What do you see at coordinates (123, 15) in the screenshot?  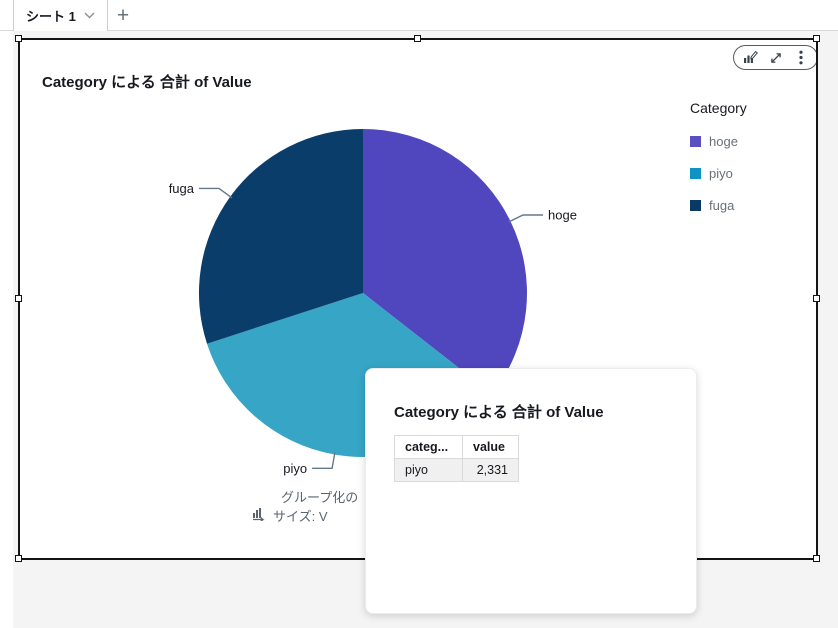 I see `add-sheet-button: +` at bounding box center [123, 15].